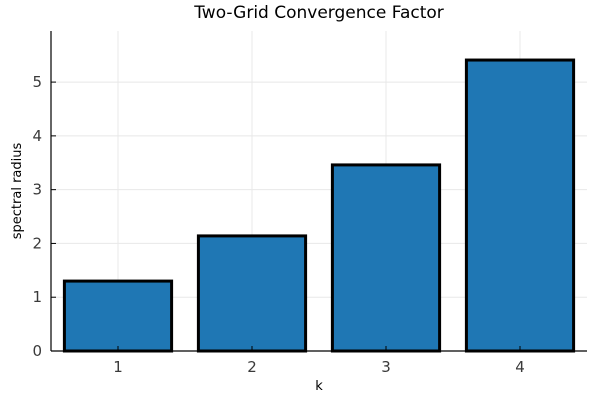  Describe the element at coordinates (37, 82) in the screenshot. I see `y-tick-label: 5` at that location.